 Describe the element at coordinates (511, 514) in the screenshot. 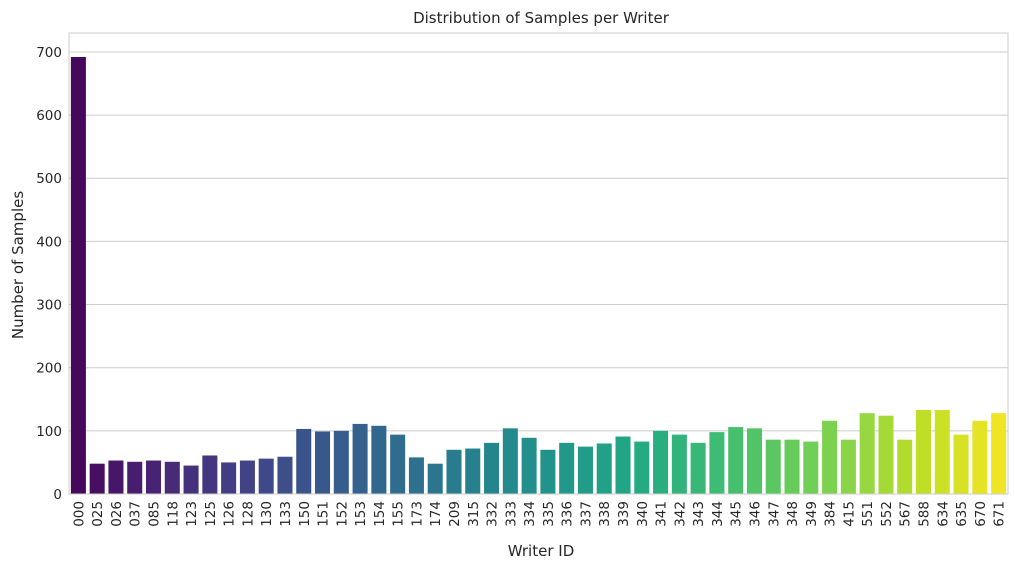

I see `x-tick-label: 333` at that location.